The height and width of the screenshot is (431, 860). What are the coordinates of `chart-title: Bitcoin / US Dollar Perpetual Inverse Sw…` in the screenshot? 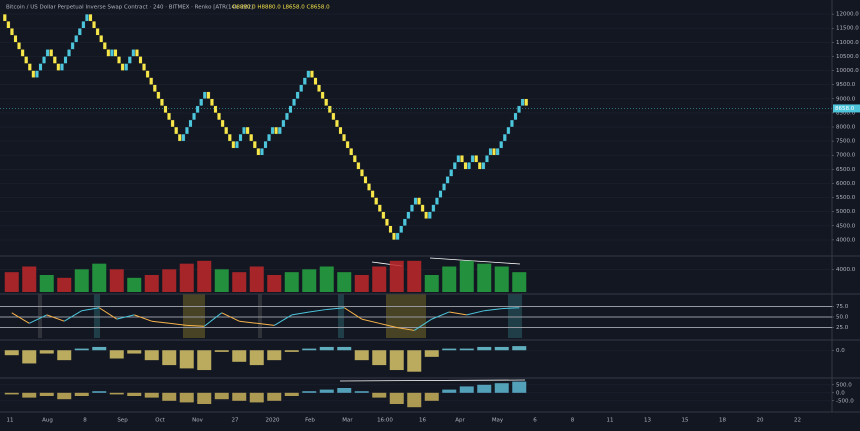 It's located at (129, 8).